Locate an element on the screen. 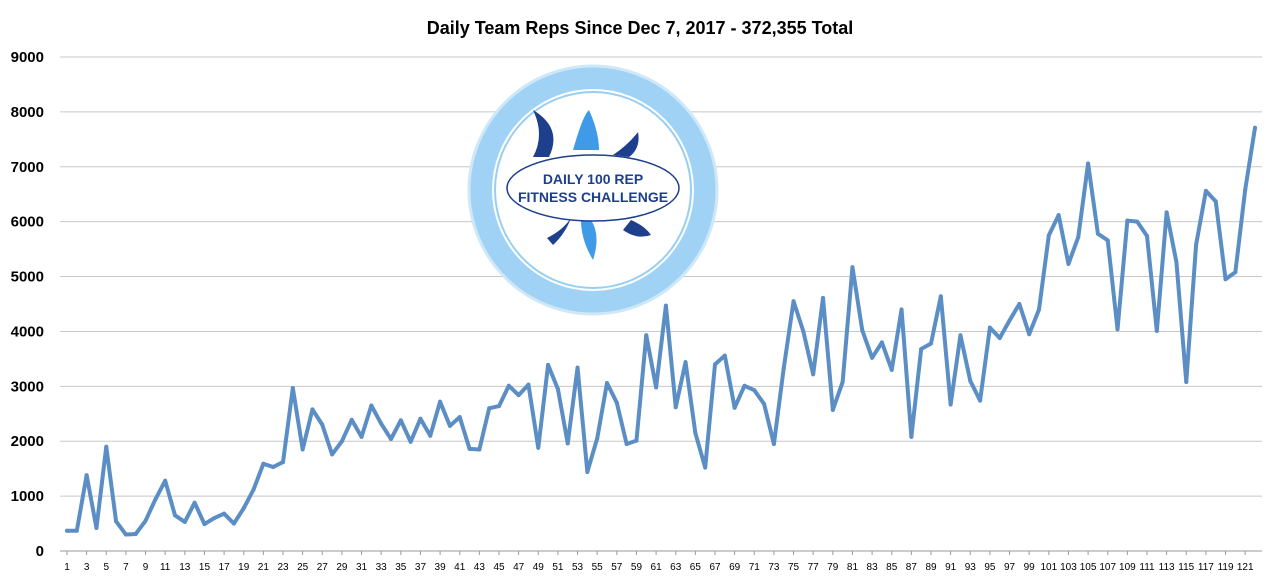 Image resolution: width=1280 pixels, height=581 pixels. logo-fin-icon-center-bottom is located at coordinates (589, 240).